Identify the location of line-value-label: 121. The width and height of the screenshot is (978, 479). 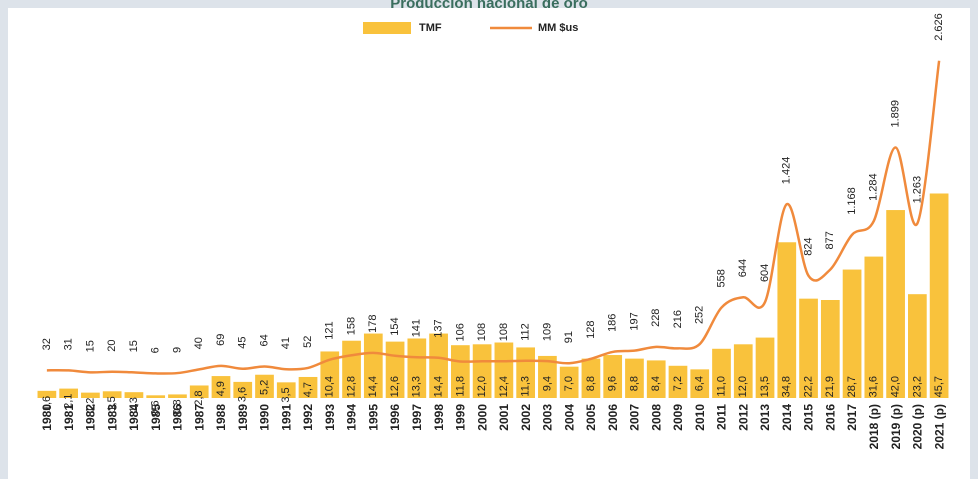
(330, 330).